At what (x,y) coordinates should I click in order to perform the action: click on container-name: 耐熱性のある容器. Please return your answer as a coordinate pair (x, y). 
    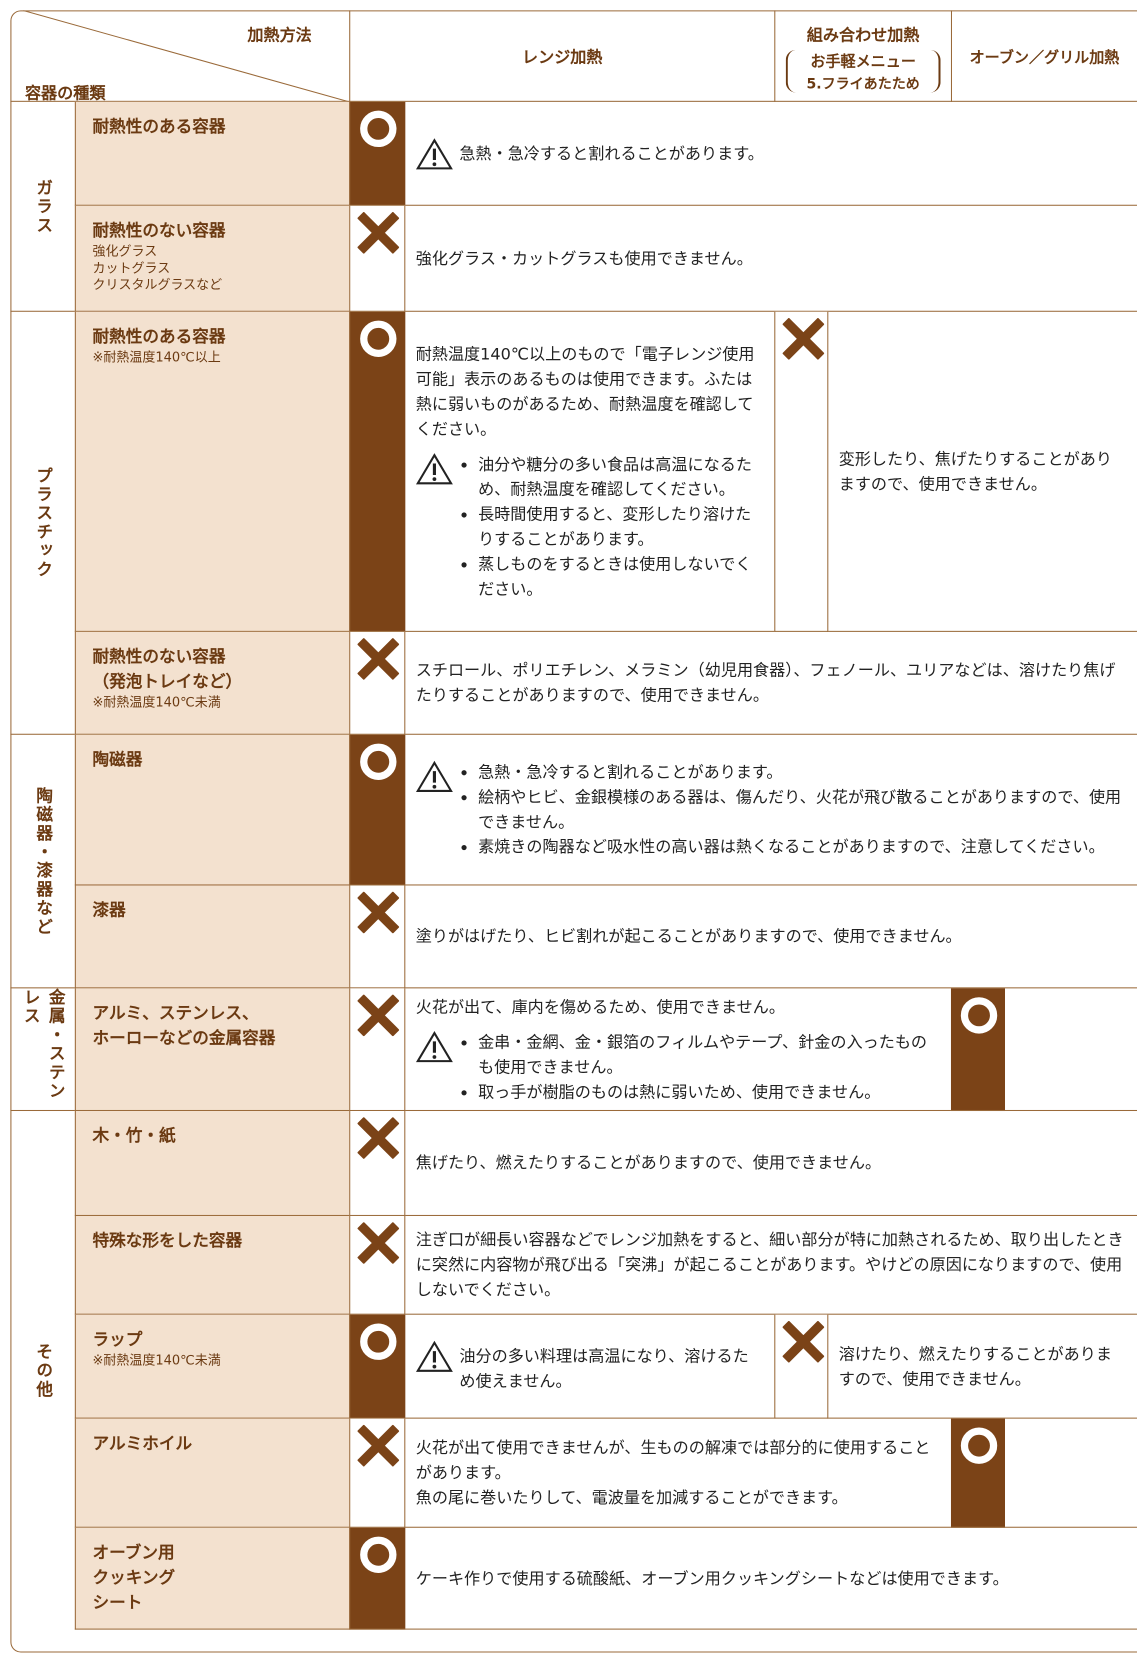
    Looking at the image, I should click on (159, 336).